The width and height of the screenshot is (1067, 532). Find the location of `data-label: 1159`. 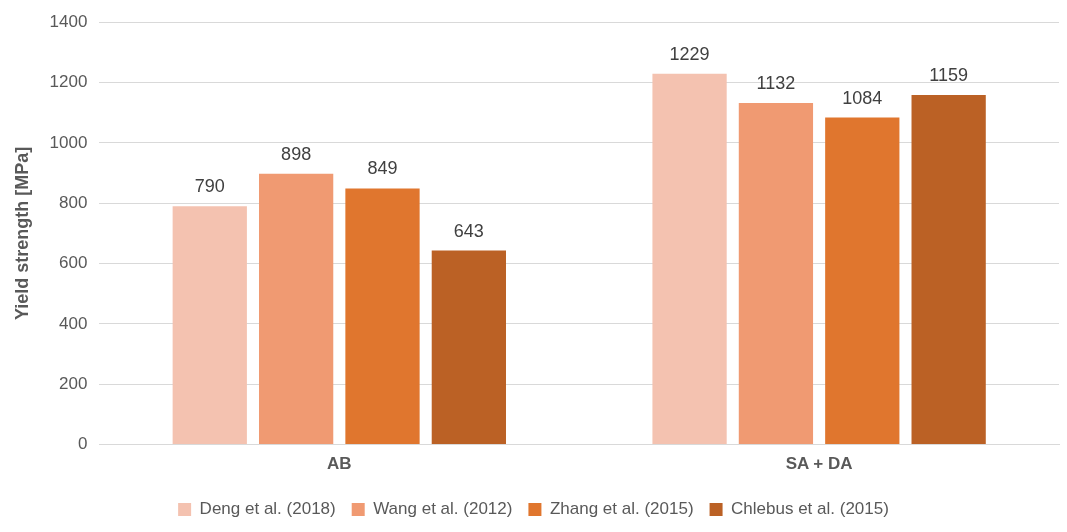

data-label: 1159 is located at coordinates (949, 74).